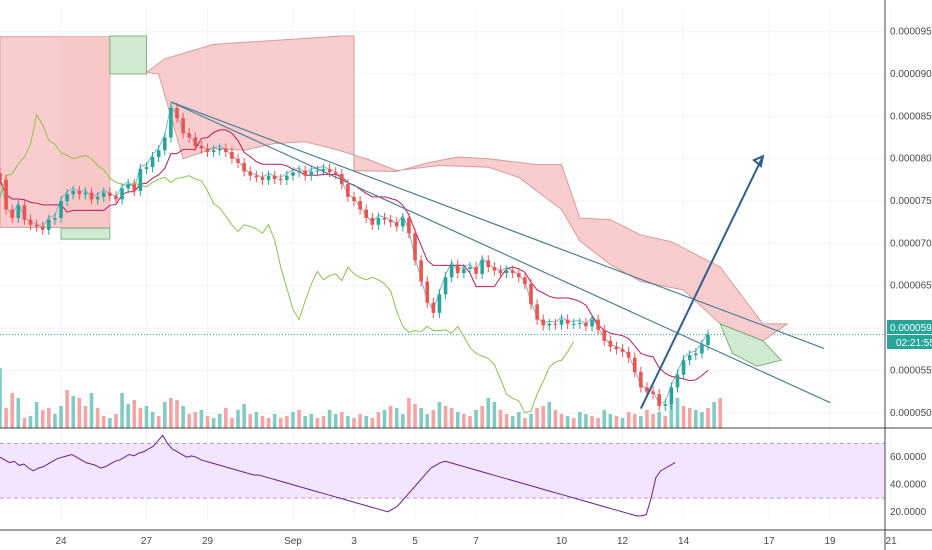 The height and width of the screenshot is (550, 932). What do you see at coordinates (61, 541) in the screenshot?
I see `x-tick-label: 24` at bounding box center [61, 541].